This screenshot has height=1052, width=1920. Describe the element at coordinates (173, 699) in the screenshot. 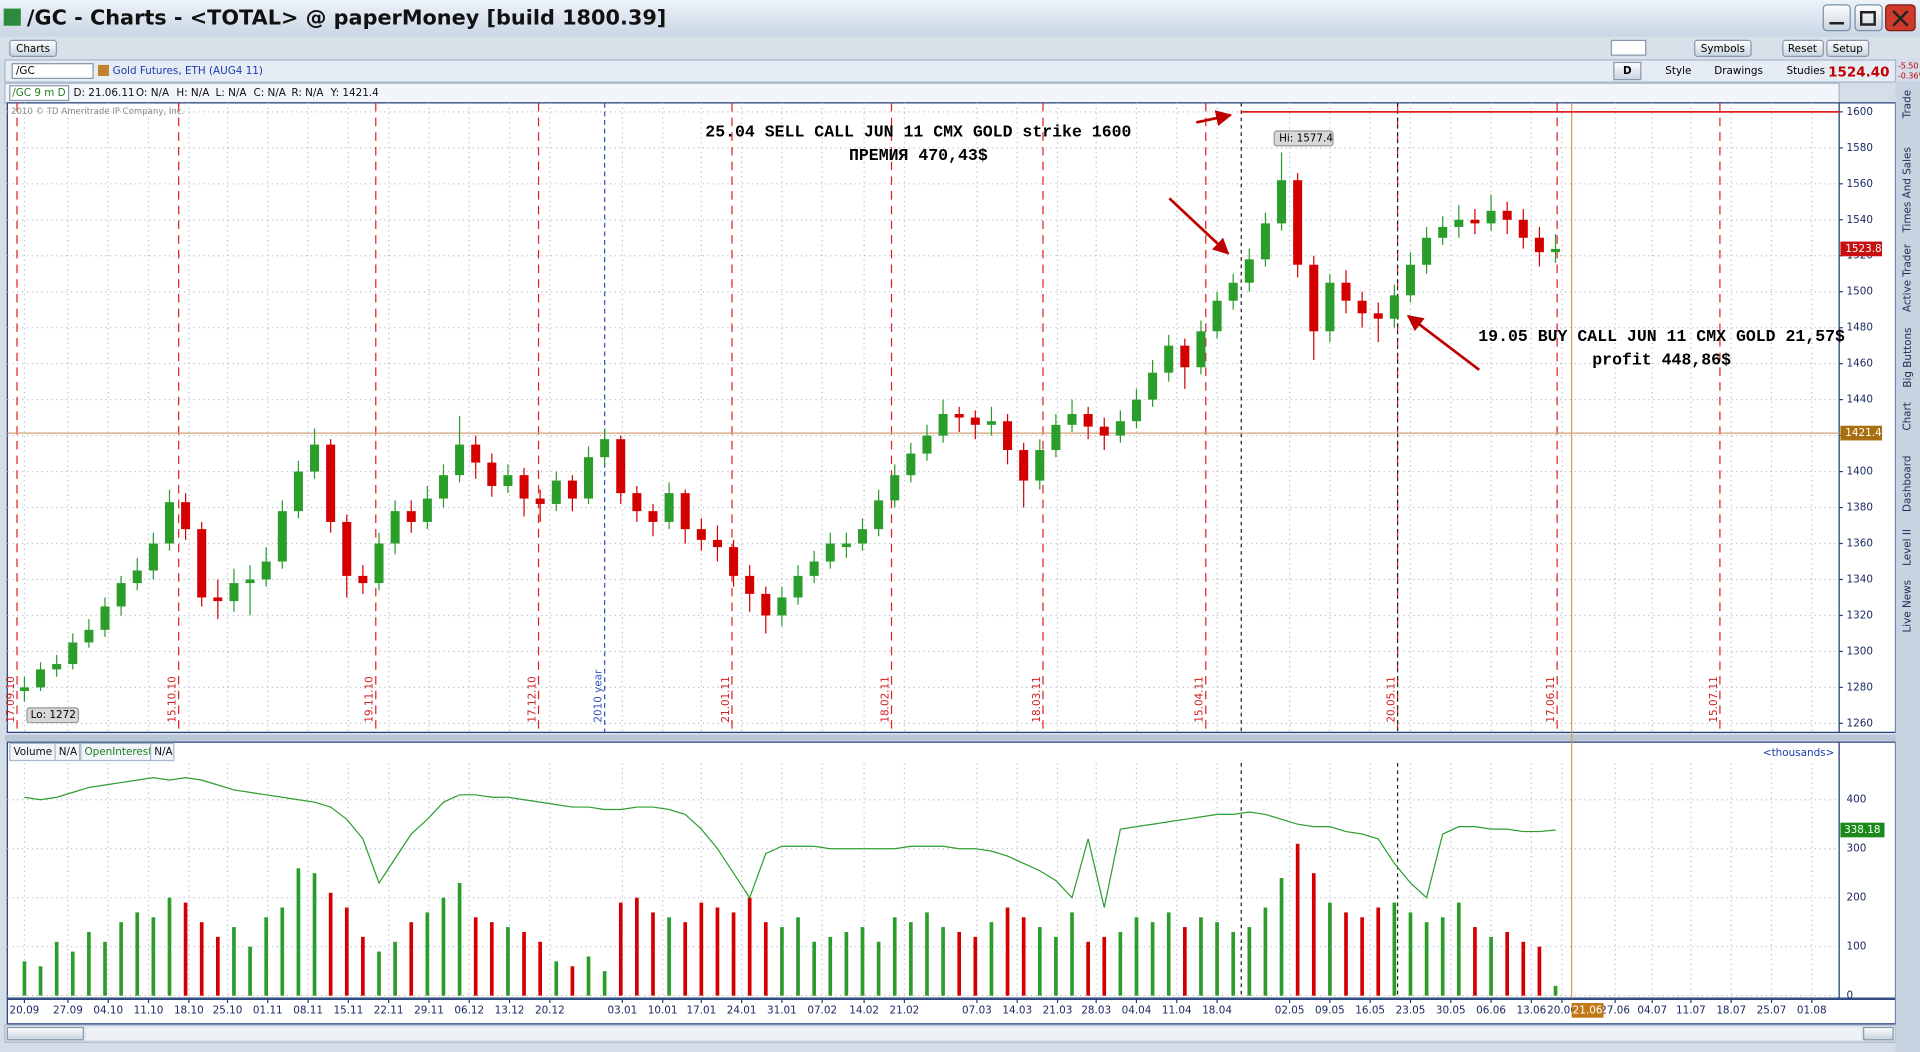

I see `expiration-label: 15.10.10` at that location.